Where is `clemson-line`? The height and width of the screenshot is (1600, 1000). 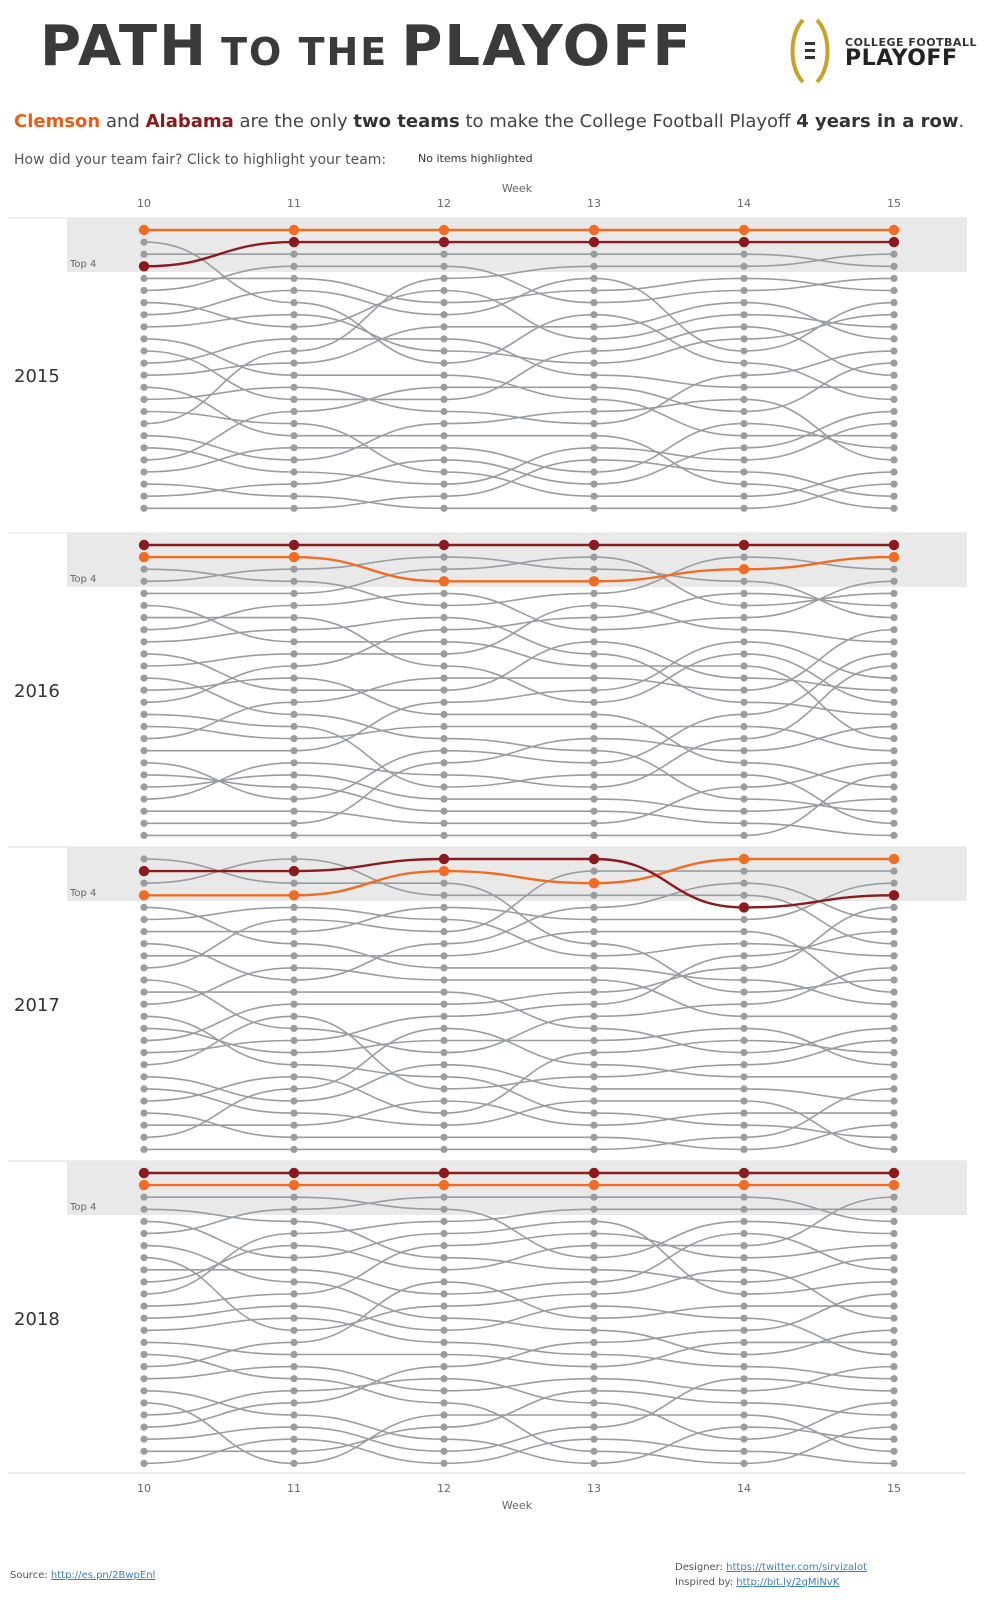
clemson-line is located at coordinates (518, 877).